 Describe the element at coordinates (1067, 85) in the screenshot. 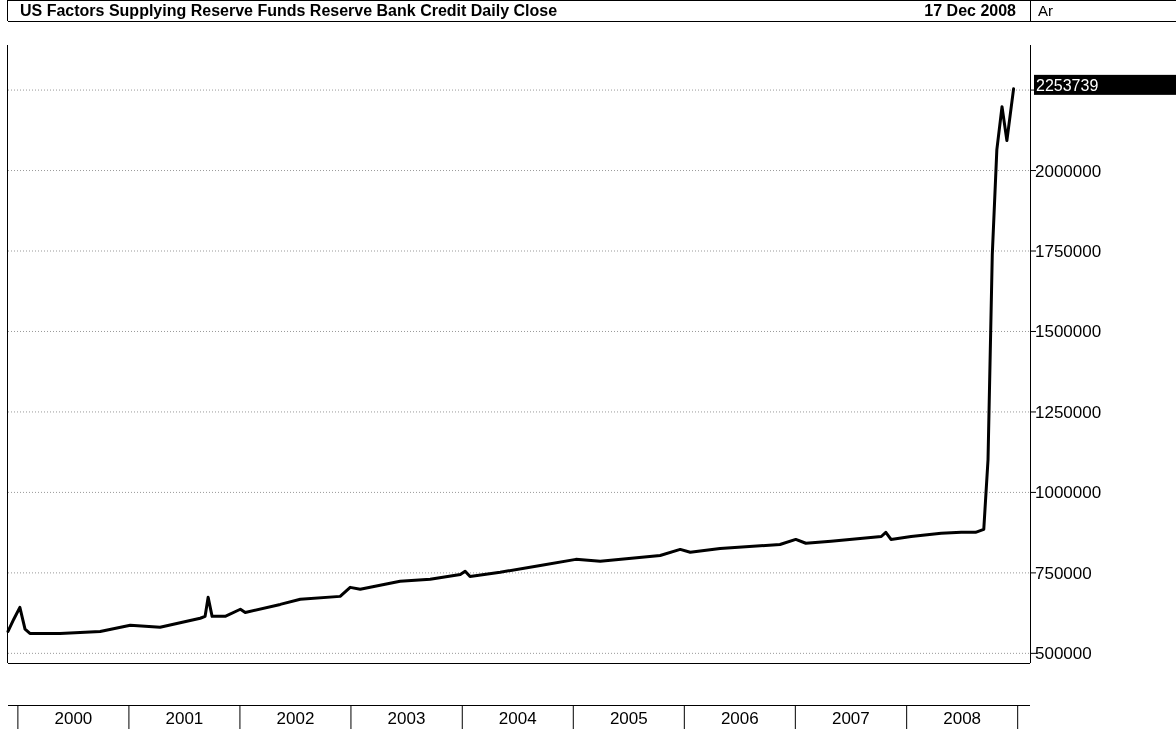

I see `annotation: 2253739` at that location.